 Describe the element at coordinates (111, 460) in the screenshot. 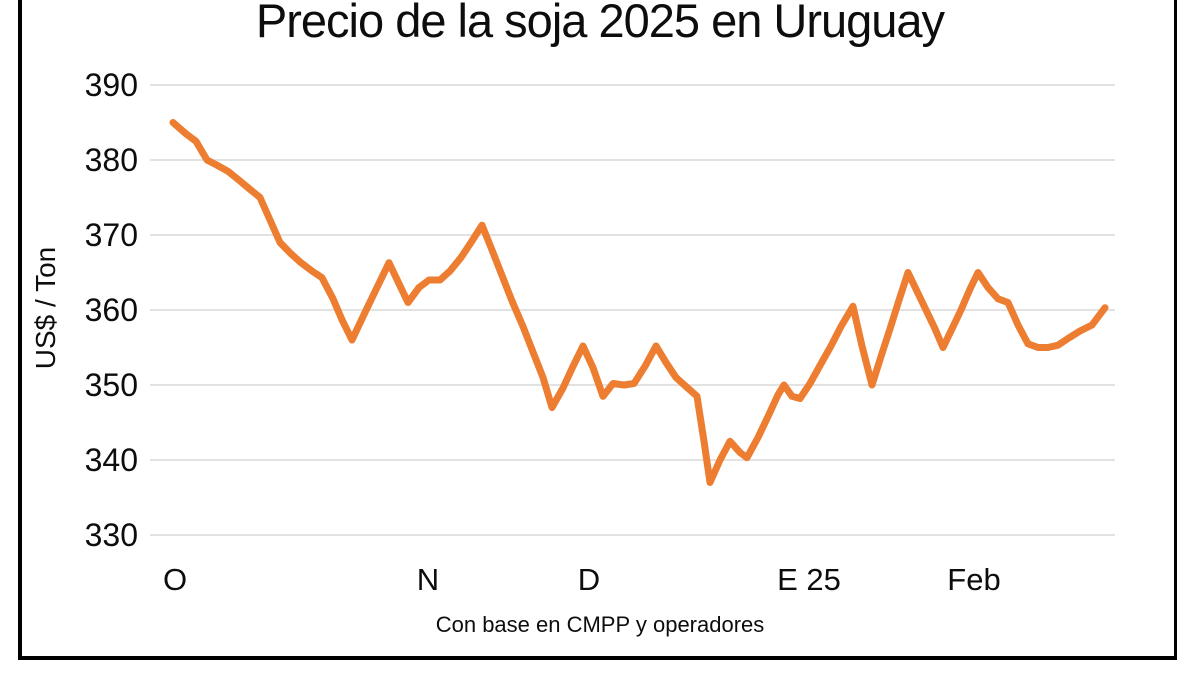

I see `y-tick-label: 340` at that location.